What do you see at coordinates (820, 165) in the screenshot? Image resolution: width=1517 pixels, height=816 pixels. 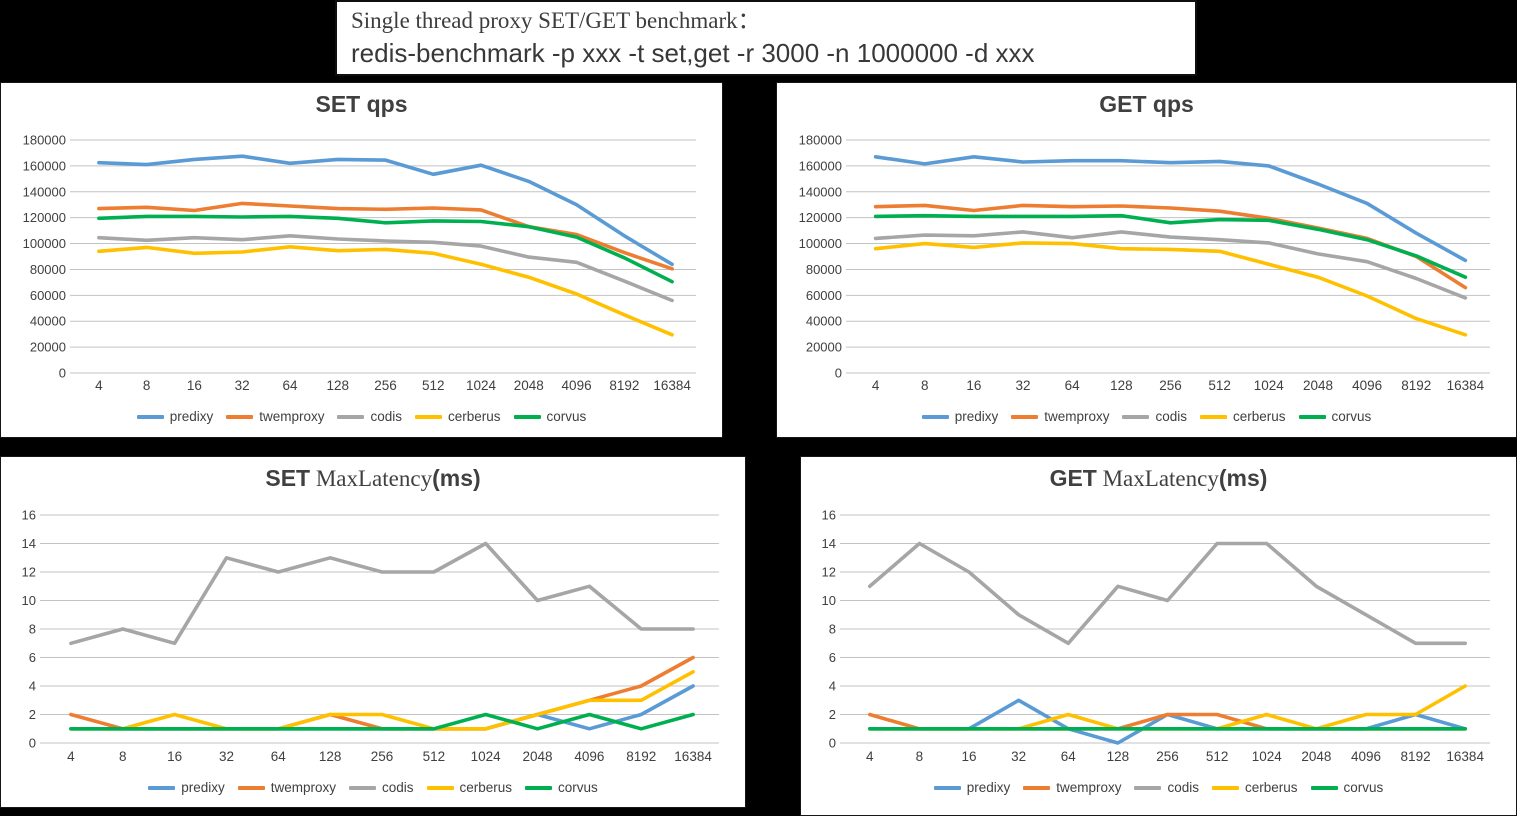 I see `y-axis-tick-label: 160000` at bounding box center [820, 165].